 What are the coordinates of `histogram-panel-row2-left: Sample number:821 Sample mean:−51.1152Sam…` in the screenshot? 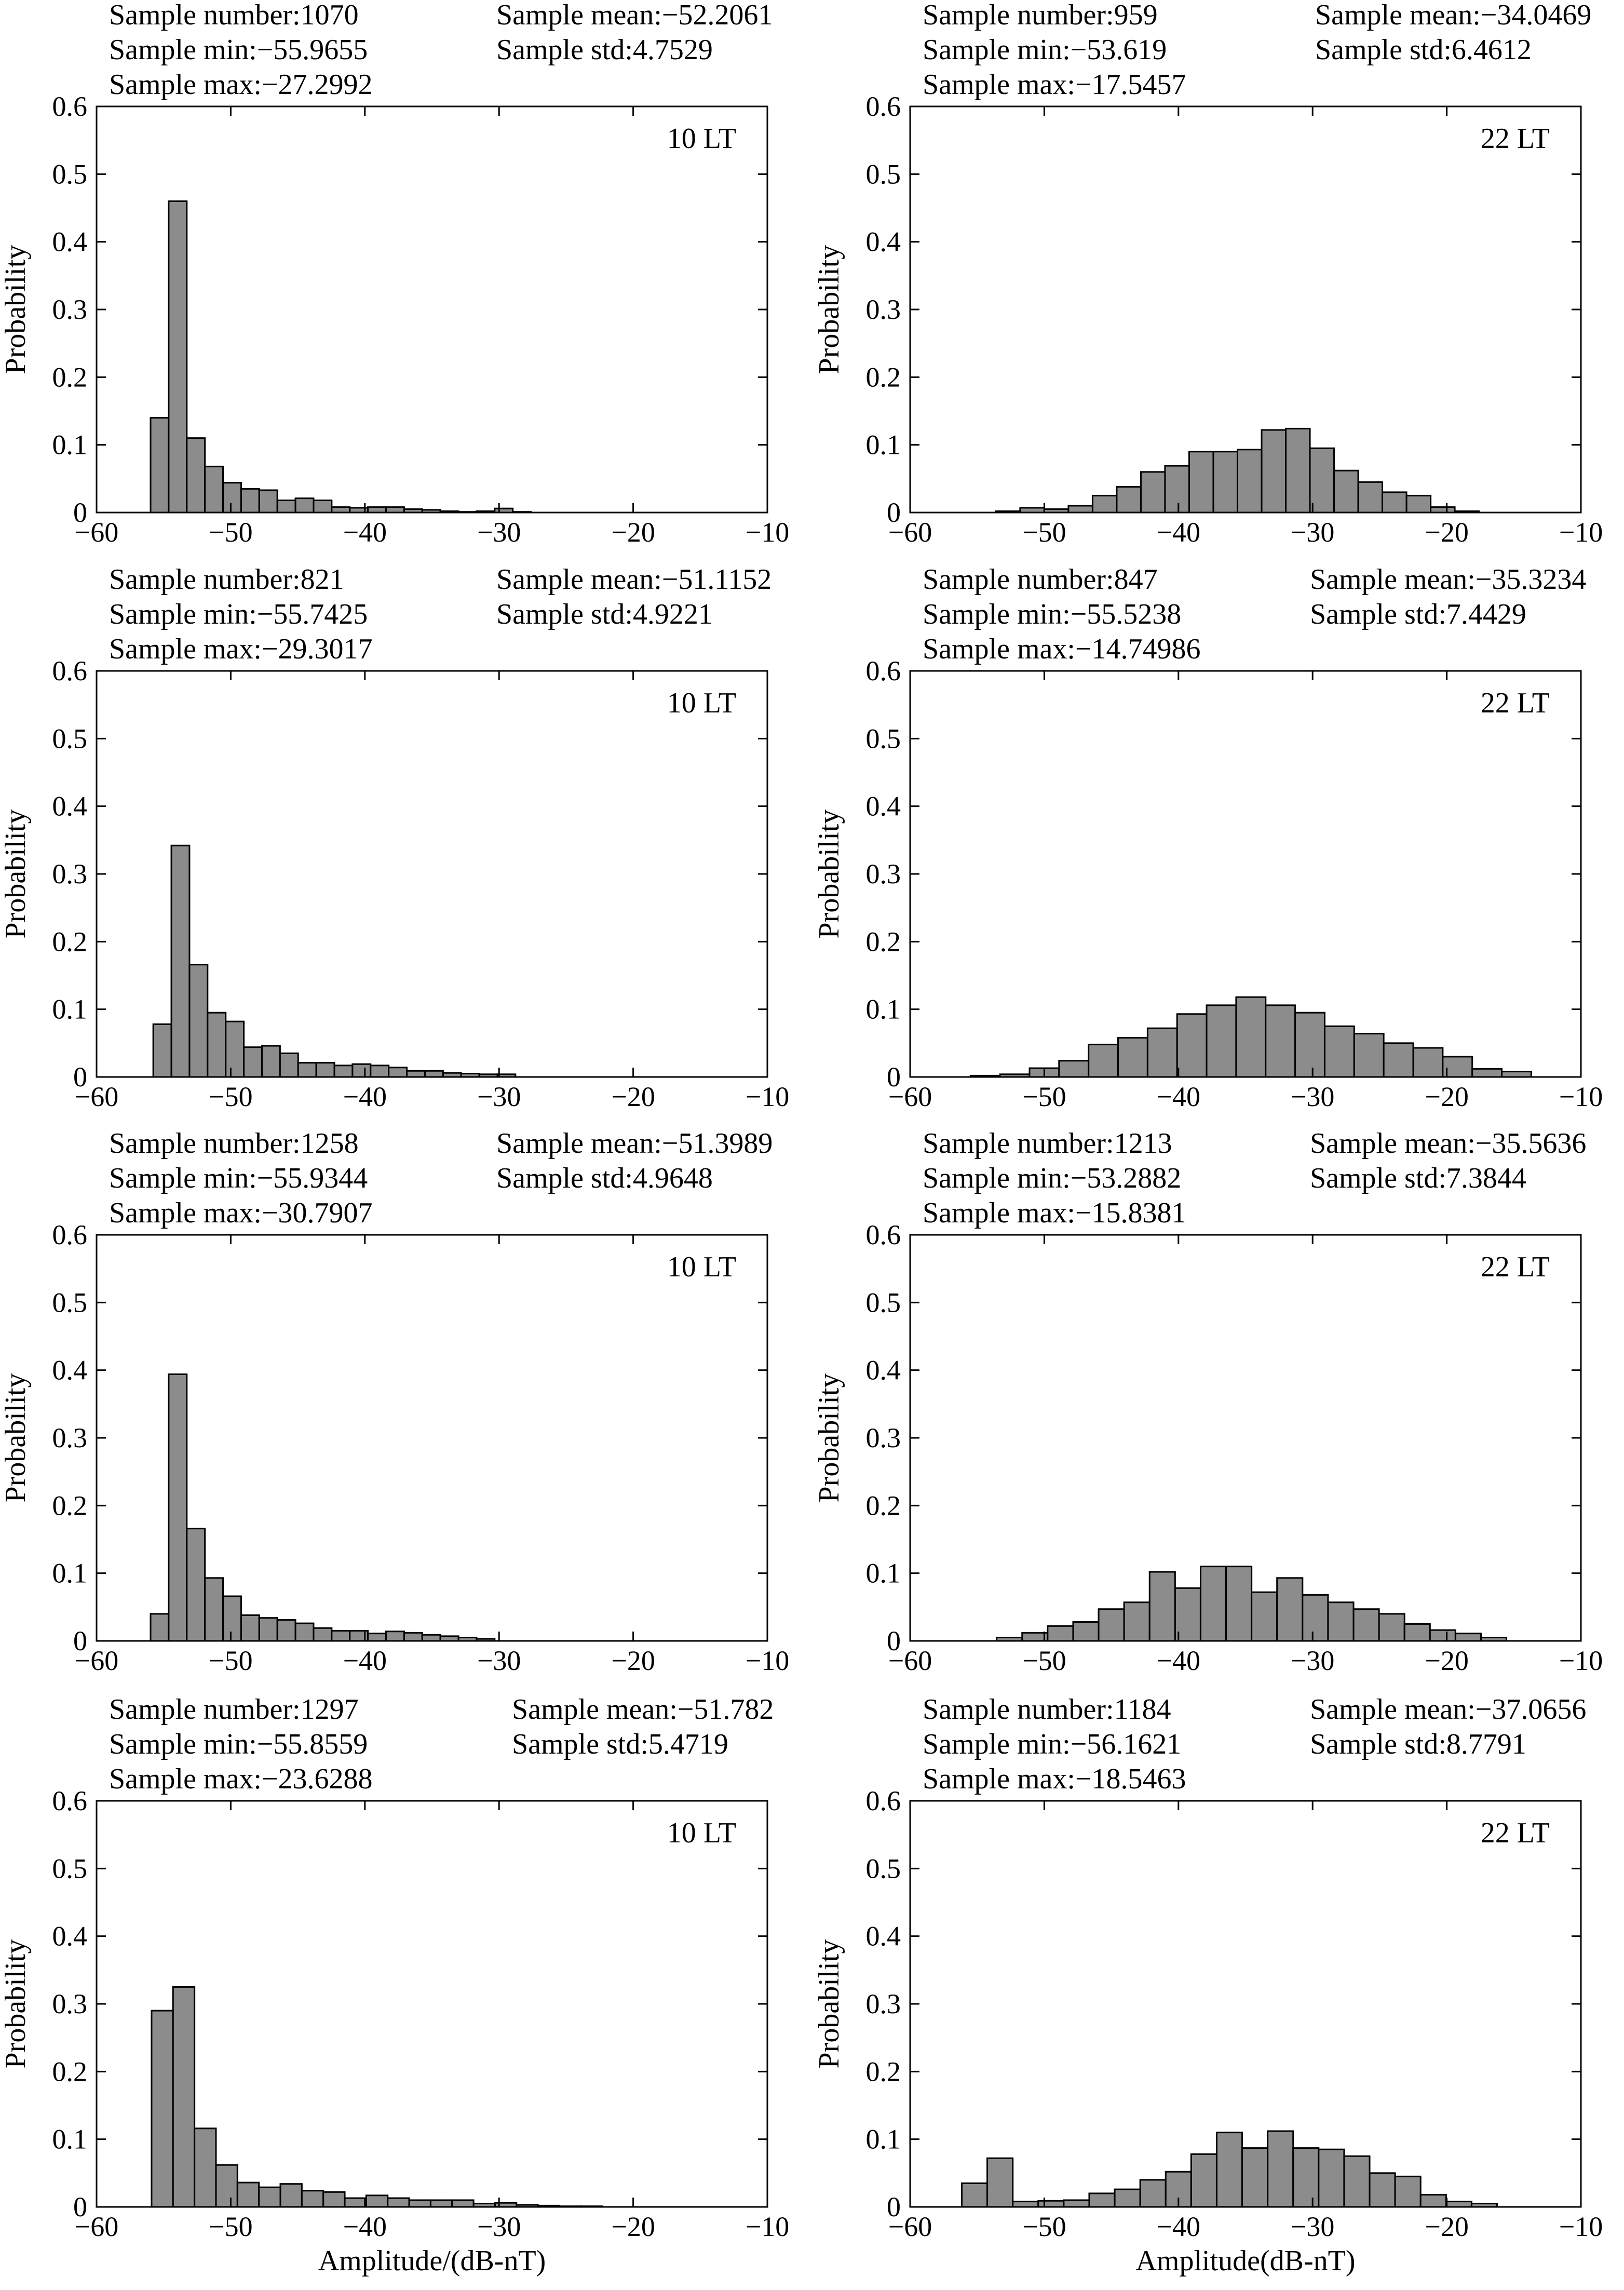 It's located at (395, 837).